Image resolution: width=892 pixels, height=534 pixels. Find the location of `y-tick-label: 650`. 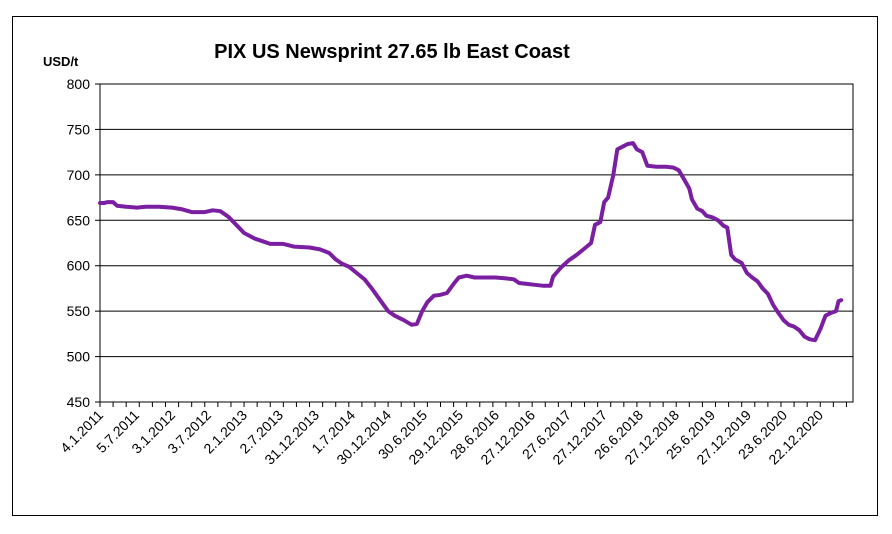

y-tick-label: 650 is located at coordinates (79, 220).